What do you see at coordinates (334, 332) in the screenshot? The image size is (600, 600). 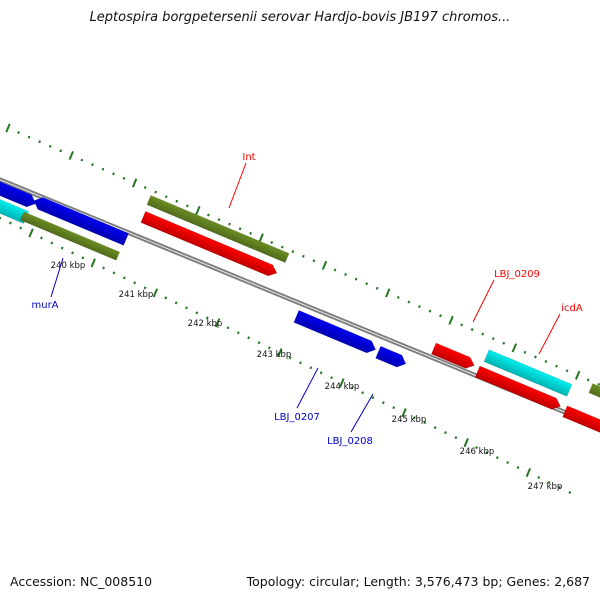 I see `feature-blue-lbj0207` at bounding box center [334, 332].